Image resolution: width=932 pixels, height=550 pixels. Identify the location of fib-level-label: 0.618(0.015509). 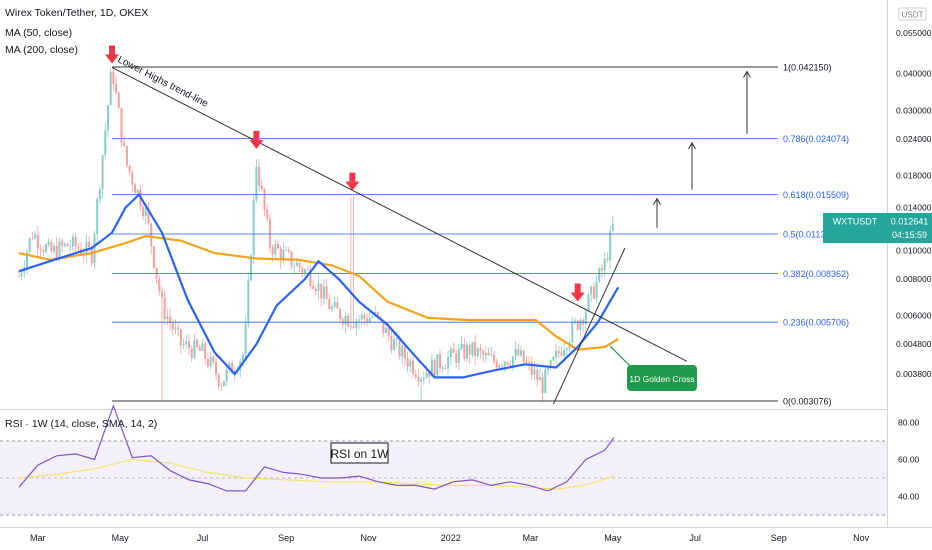
(816, 195).